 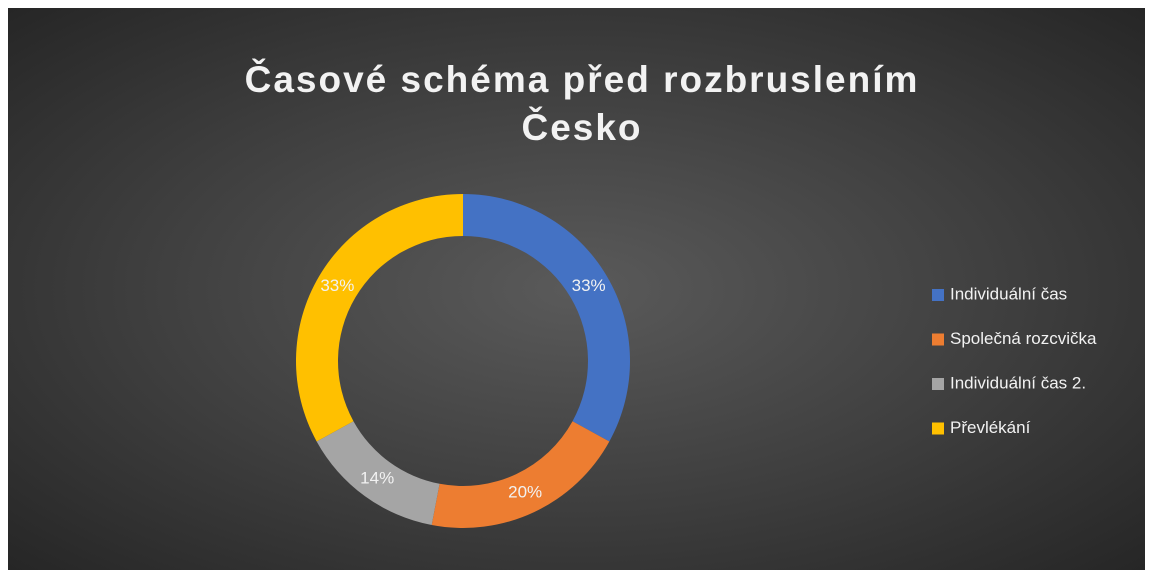 I want to click on data-label: 20%, so click(x=525, y=492).